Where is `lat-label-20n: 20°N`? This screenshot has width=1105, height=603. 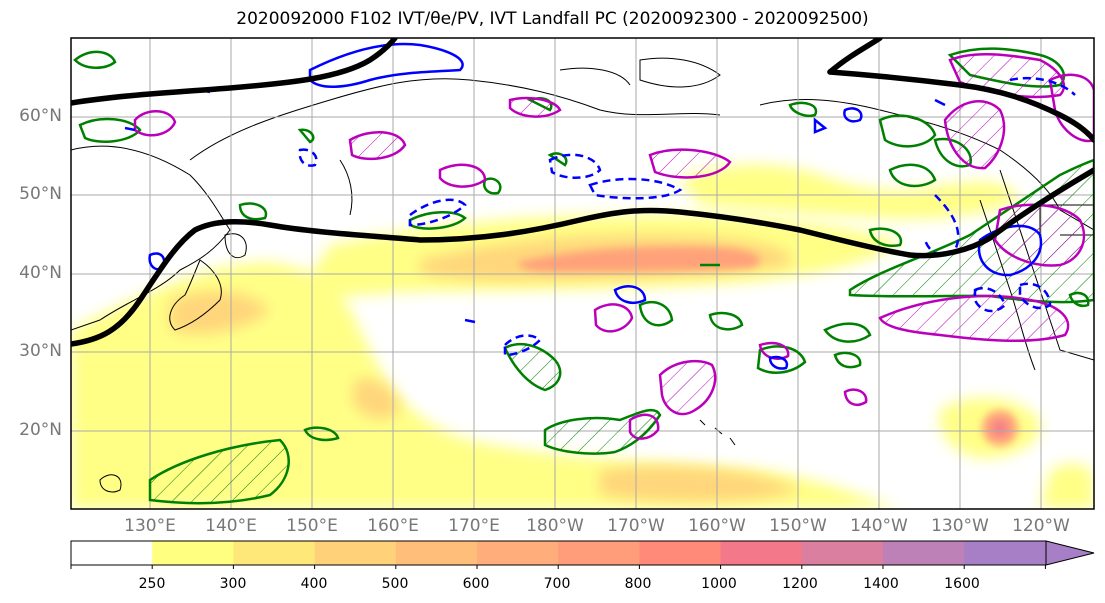
lat-label-20n: 20°N is located at coordinates (40, 430).